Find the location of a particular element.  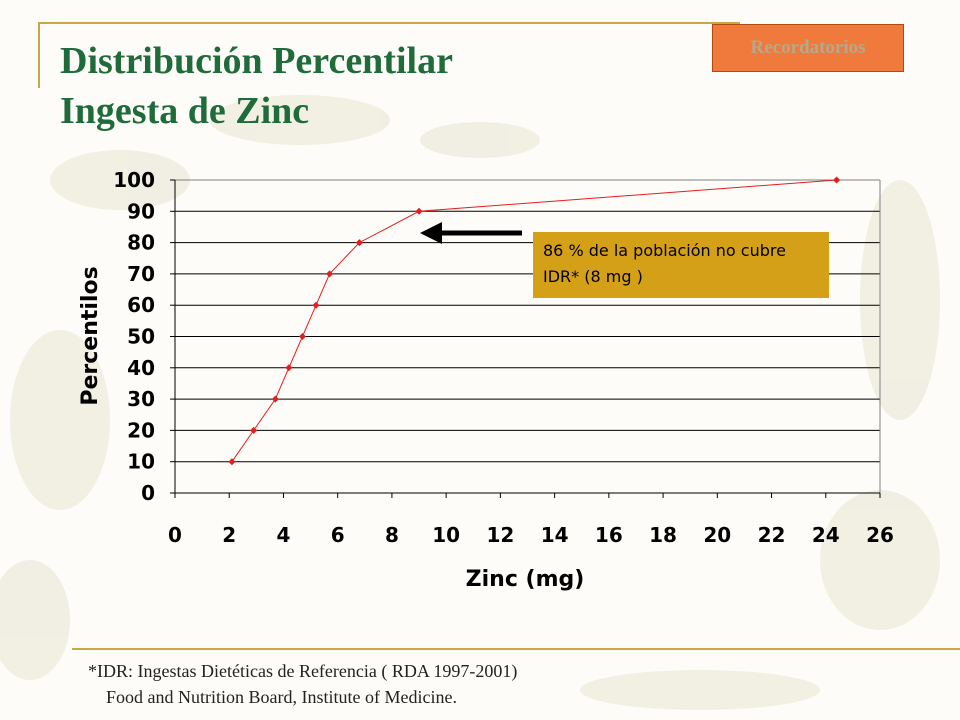

bottom-rule is located at coordinates (516, 649).